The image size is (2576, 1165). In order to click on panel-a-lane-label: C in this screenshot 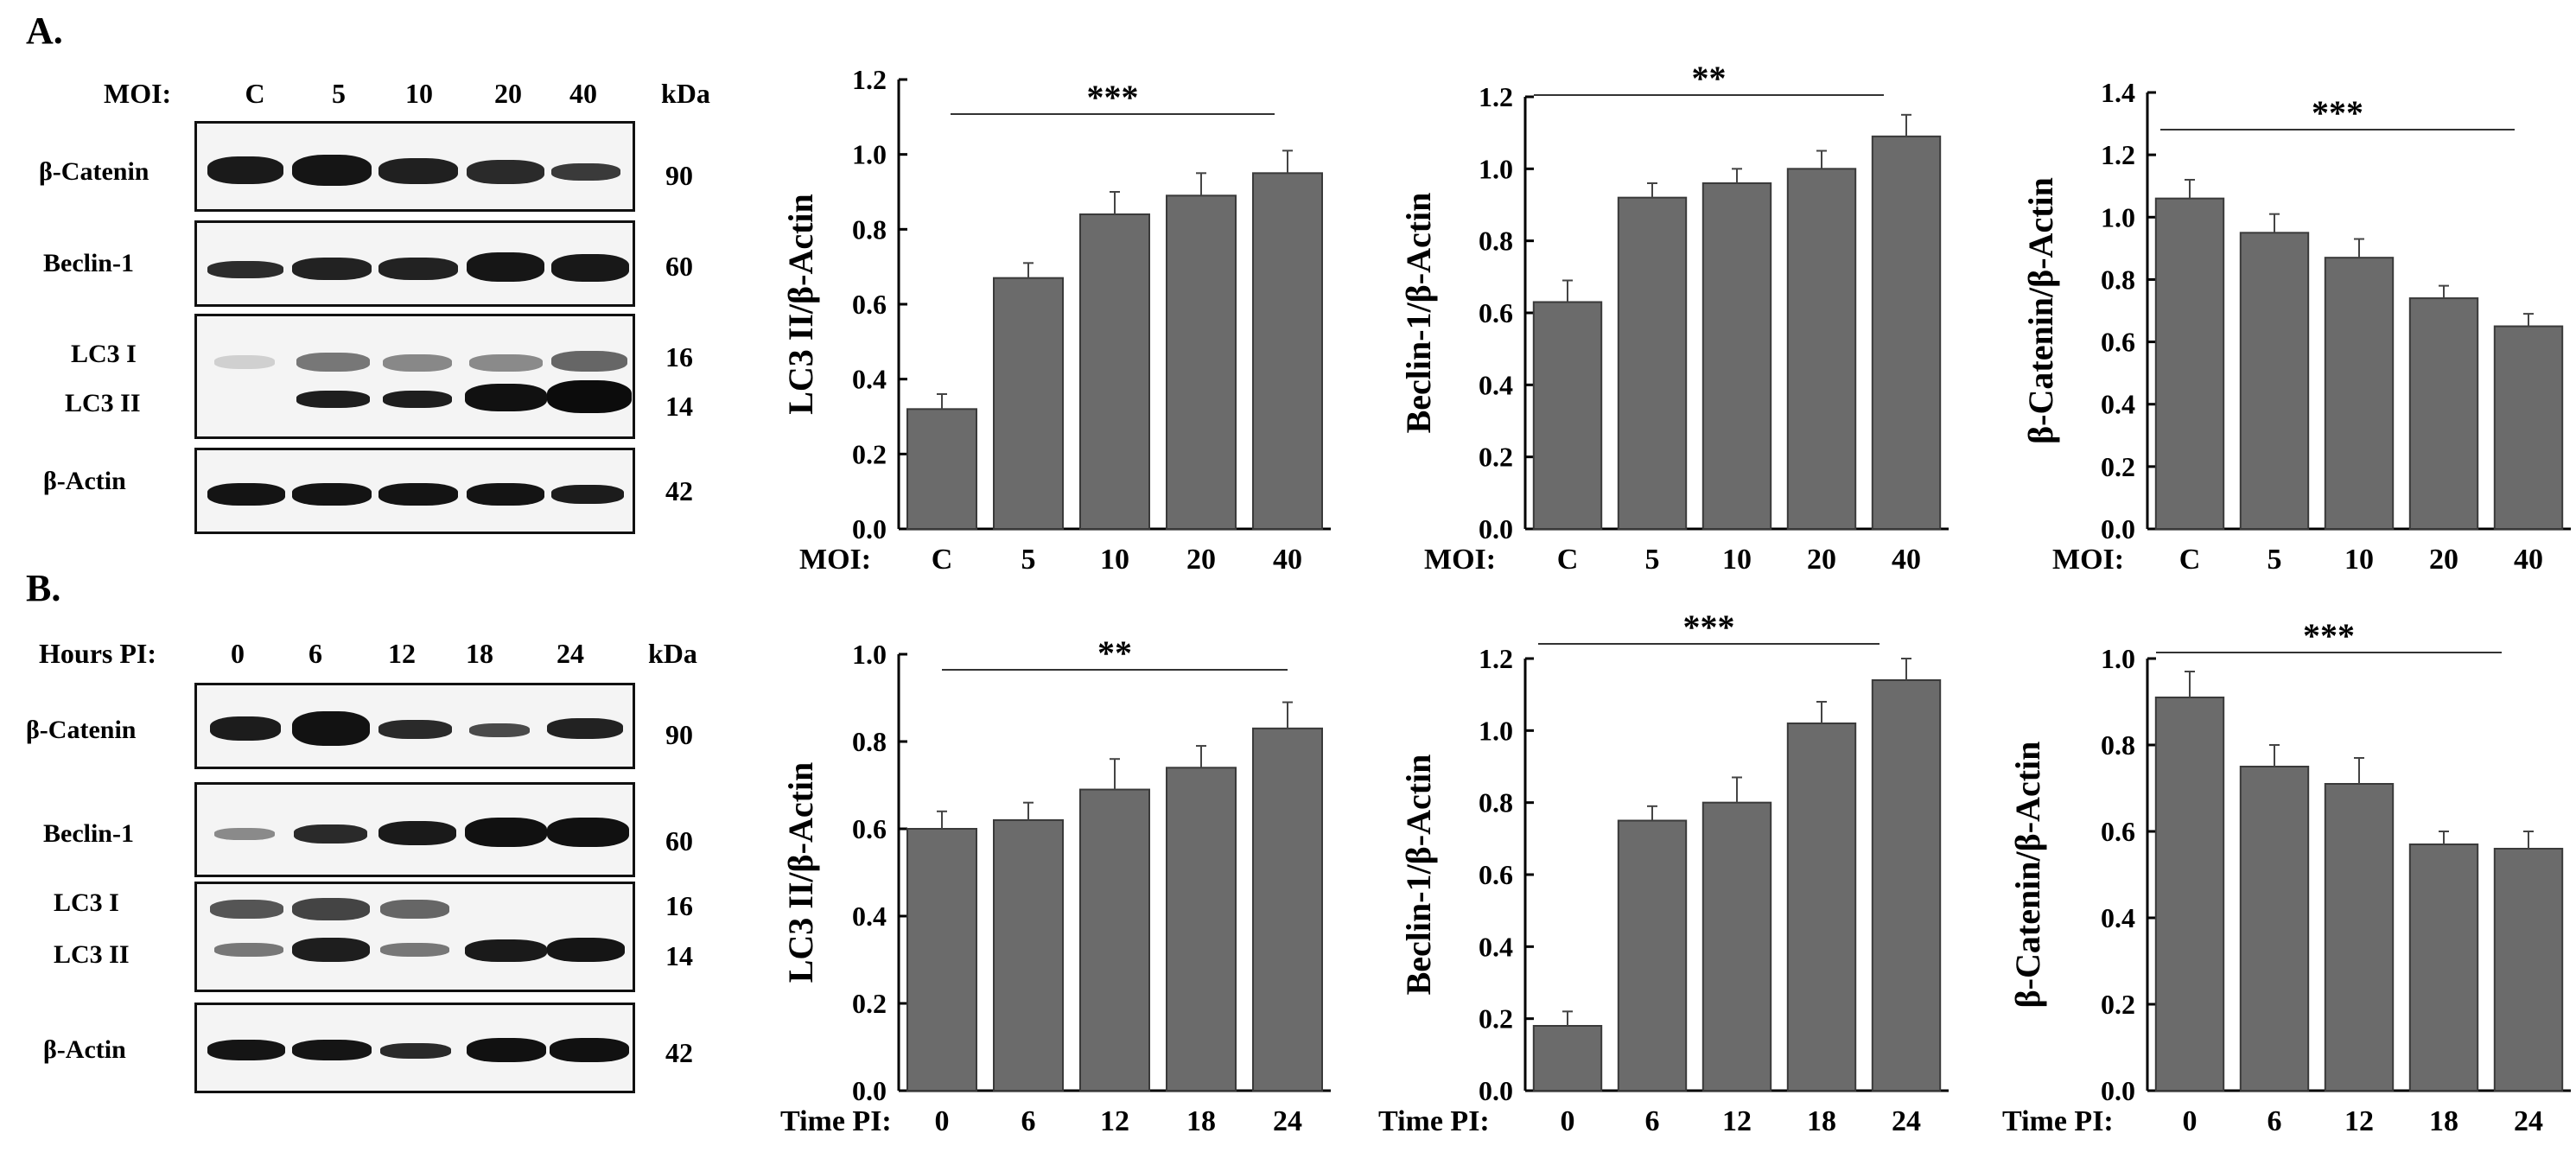, I will do `click(255, 93)`.